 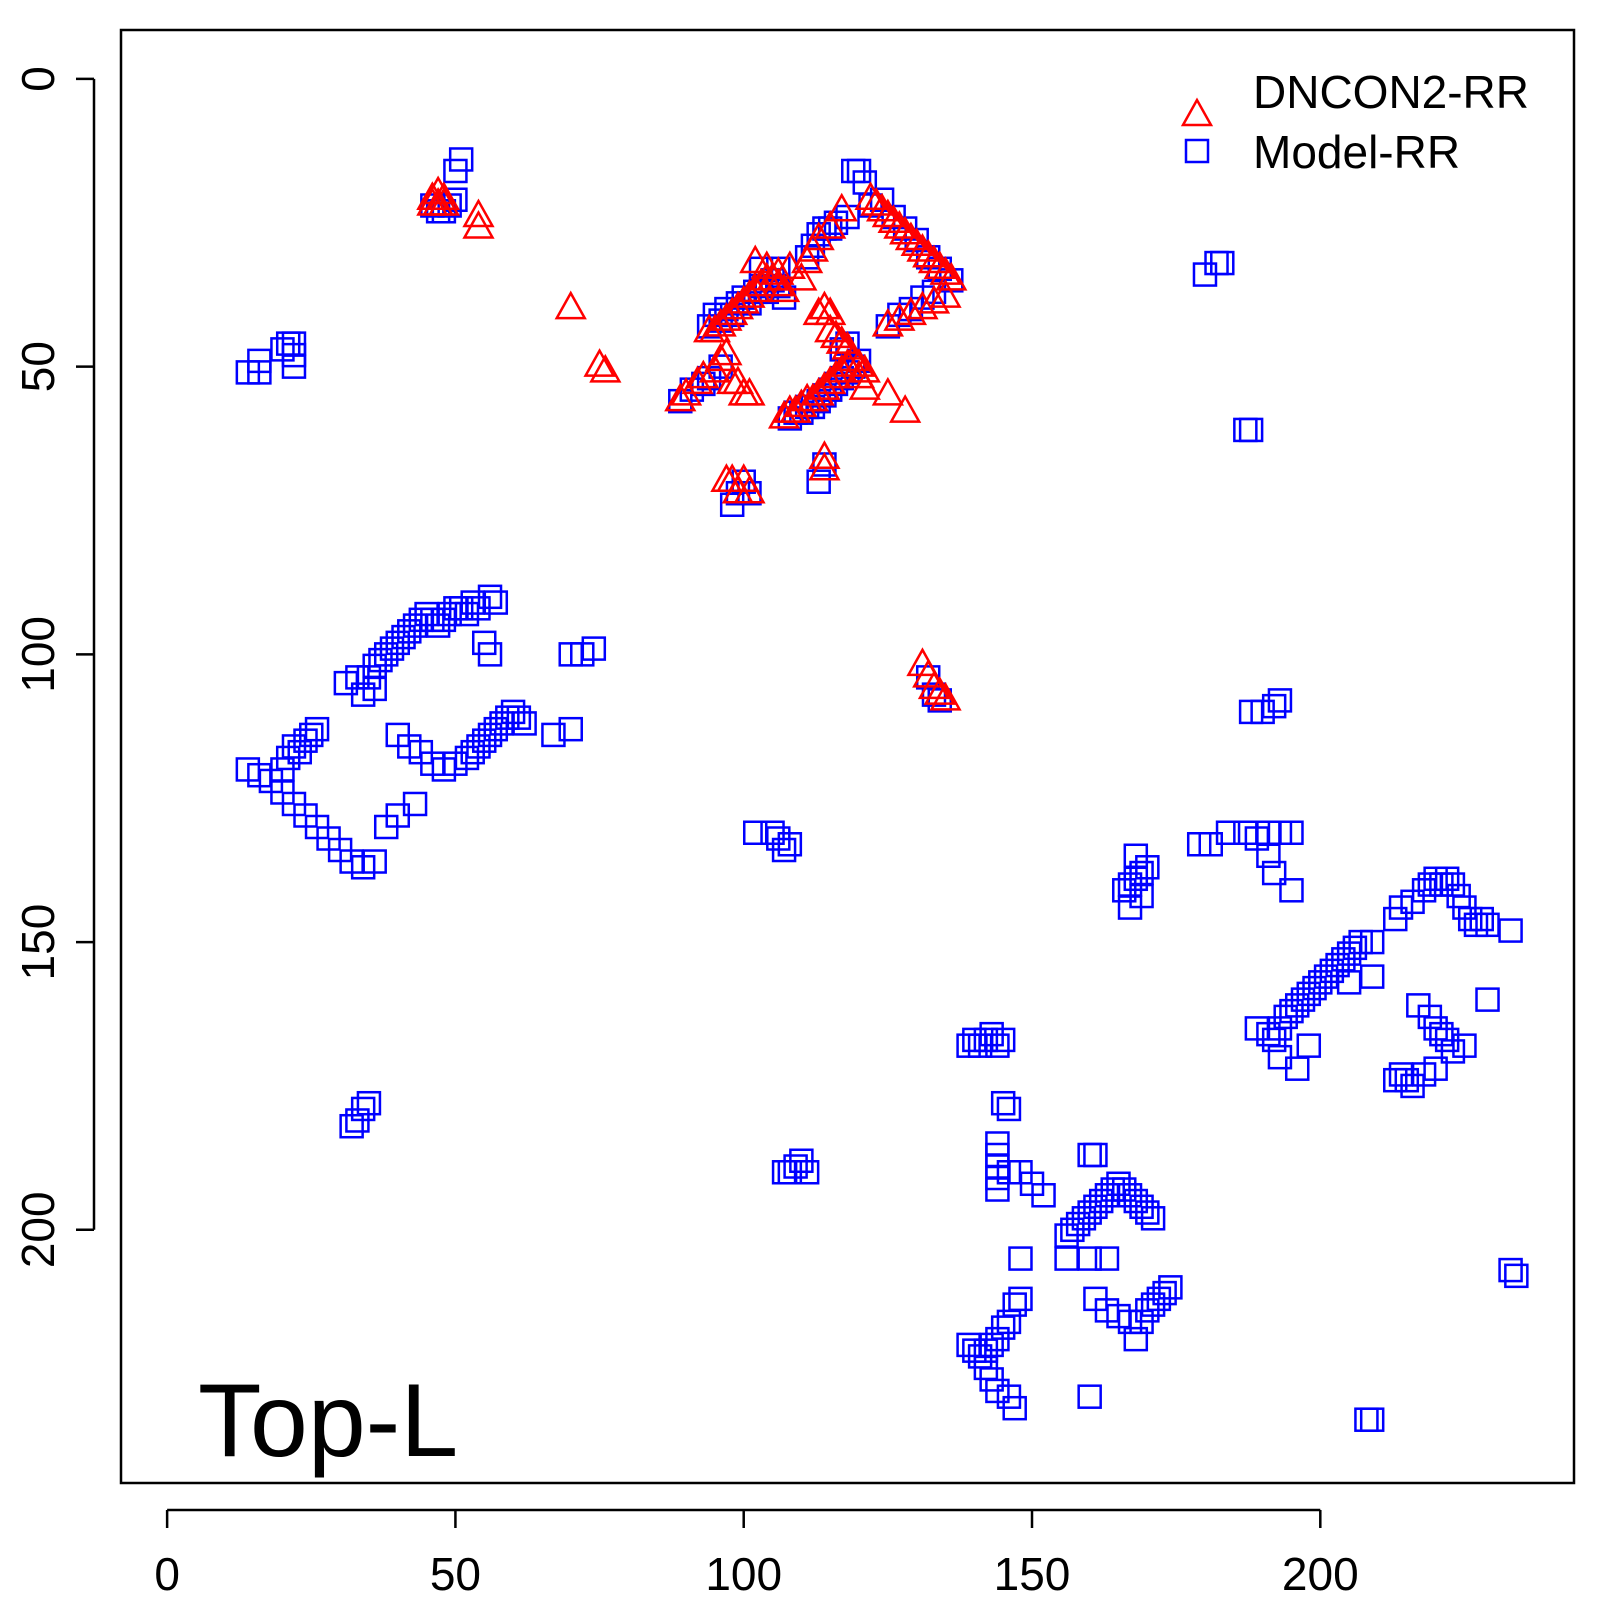 I want to click on legend-label-model: Model-RR, so click(x=1356, y=152).